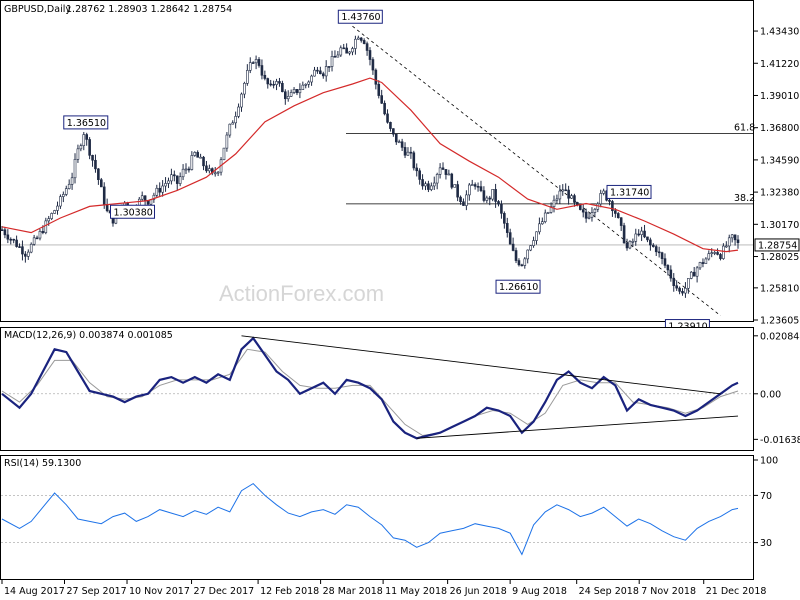 The width and height of the screenshot is (800, 600). I want to click on y-tick-label: 30, so click(766, 543).